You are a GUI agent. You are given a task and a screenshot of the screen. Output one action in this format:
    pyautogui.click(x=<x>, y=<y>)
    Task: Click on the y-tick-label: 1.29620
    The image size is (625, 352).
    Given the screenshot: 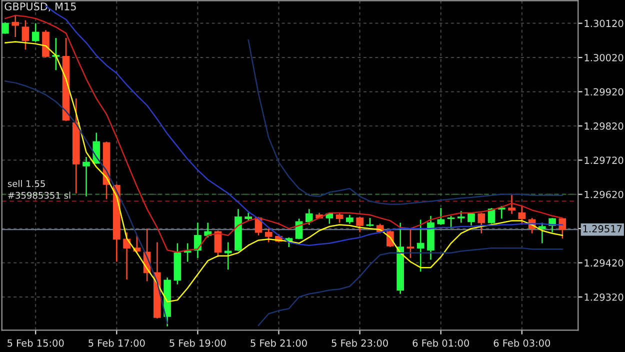 What is the action you would take?
    pyautogui.click(x=604, y=194)
    